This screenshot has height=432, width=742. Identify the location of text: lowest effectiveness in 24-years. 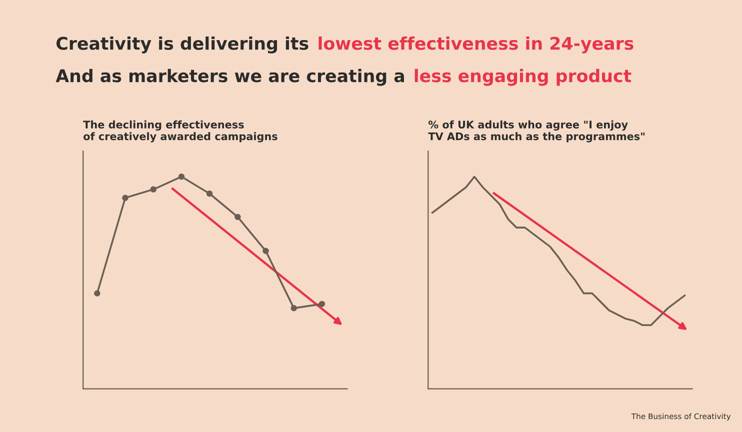
(476, 45).